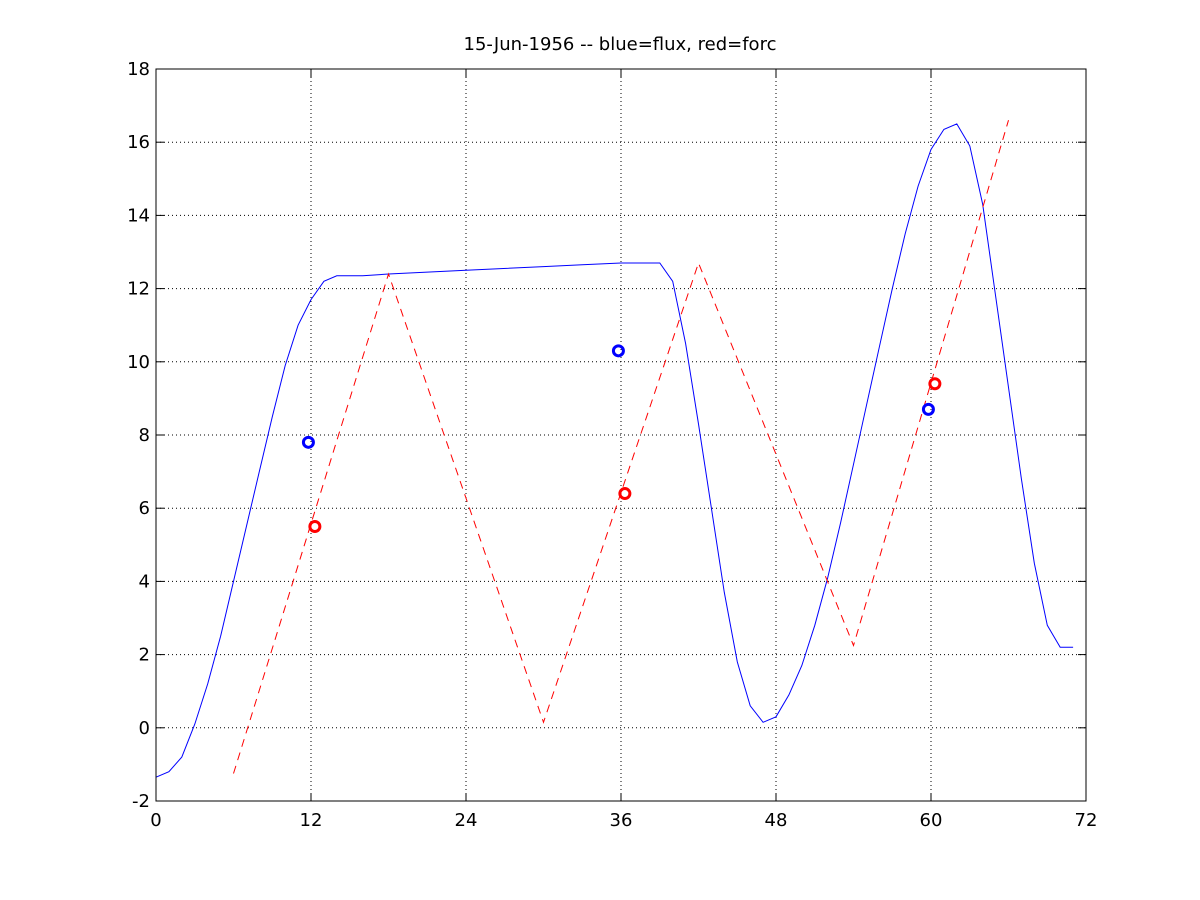 This screenshot has width=1200, height=900. I want to click on chart-title: 15-Jun-1956 -- blue=flux, red=forc, so click(620, 44).